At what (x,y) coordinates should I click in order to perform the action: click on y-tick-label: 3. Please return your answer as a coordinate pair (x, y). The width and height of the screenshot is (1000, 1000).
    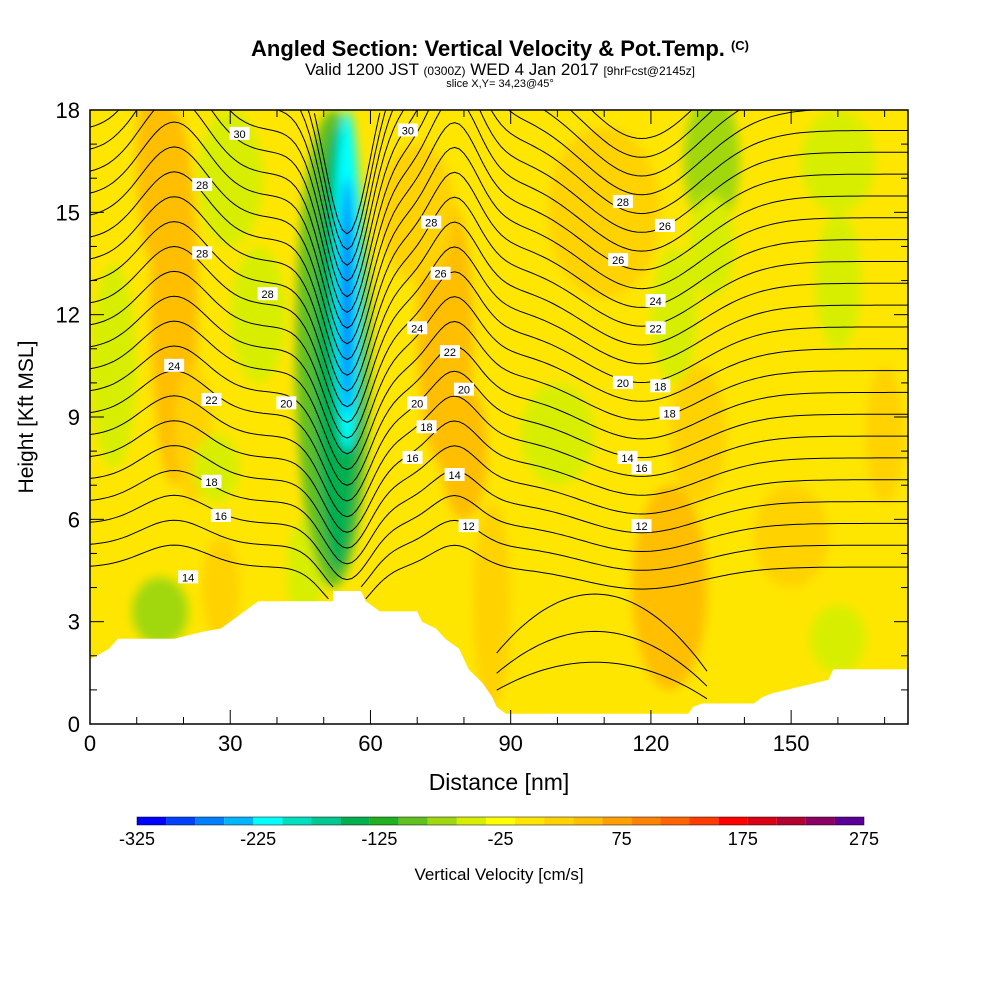
    Looking at the image, I should click on (74, 622).